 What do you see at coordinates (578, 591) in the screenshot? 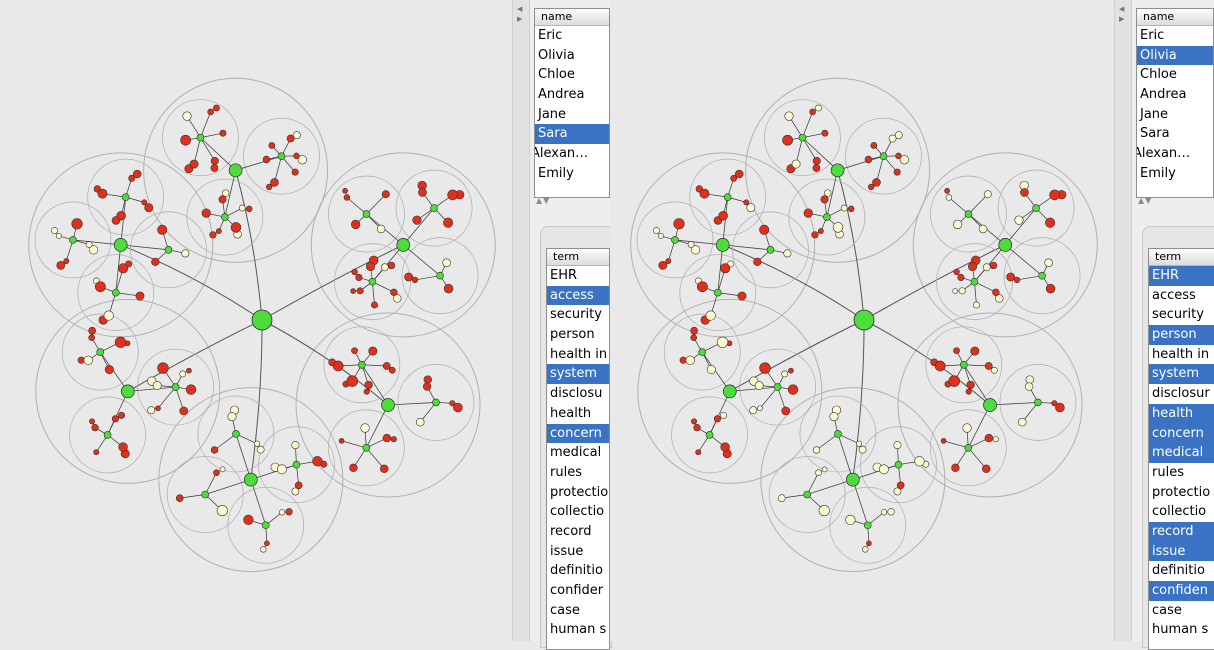
I see `term-list-item: confider` at bounding box center [578, 591].